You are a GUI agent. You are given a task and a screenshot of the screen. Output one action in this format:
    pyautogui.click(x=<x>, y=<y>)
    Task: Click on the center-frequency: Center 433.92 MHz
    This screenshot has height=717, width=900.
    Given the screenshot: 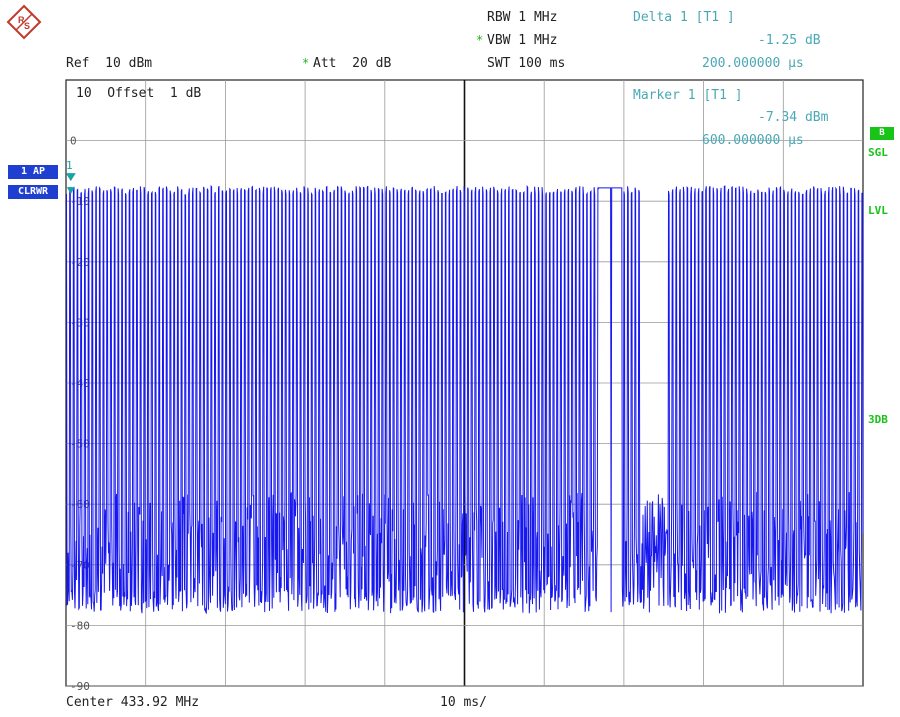 What is the action you would take?
    pyautogui.click(x=132, y=702)
    